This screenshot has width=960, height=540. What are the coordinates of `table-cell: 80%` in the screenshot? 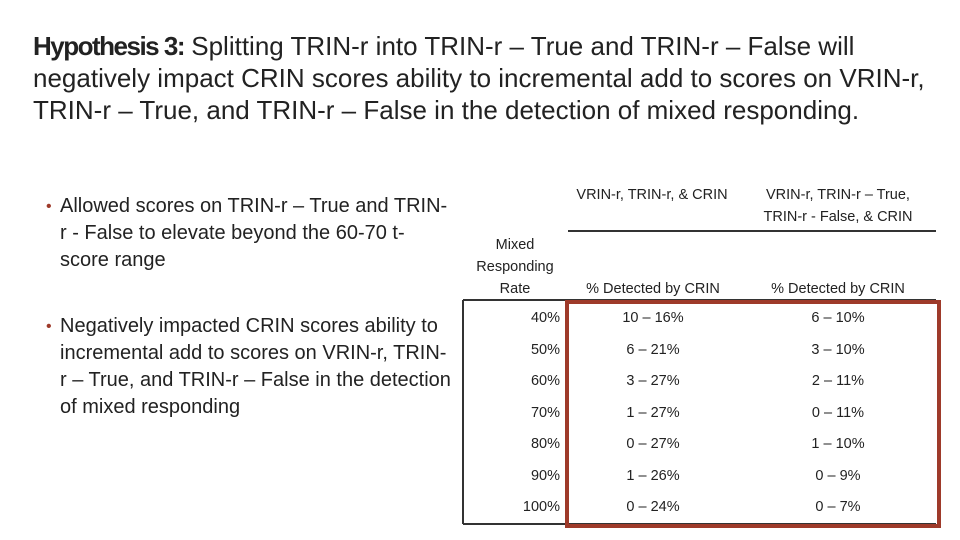 It's located at (545, 444).